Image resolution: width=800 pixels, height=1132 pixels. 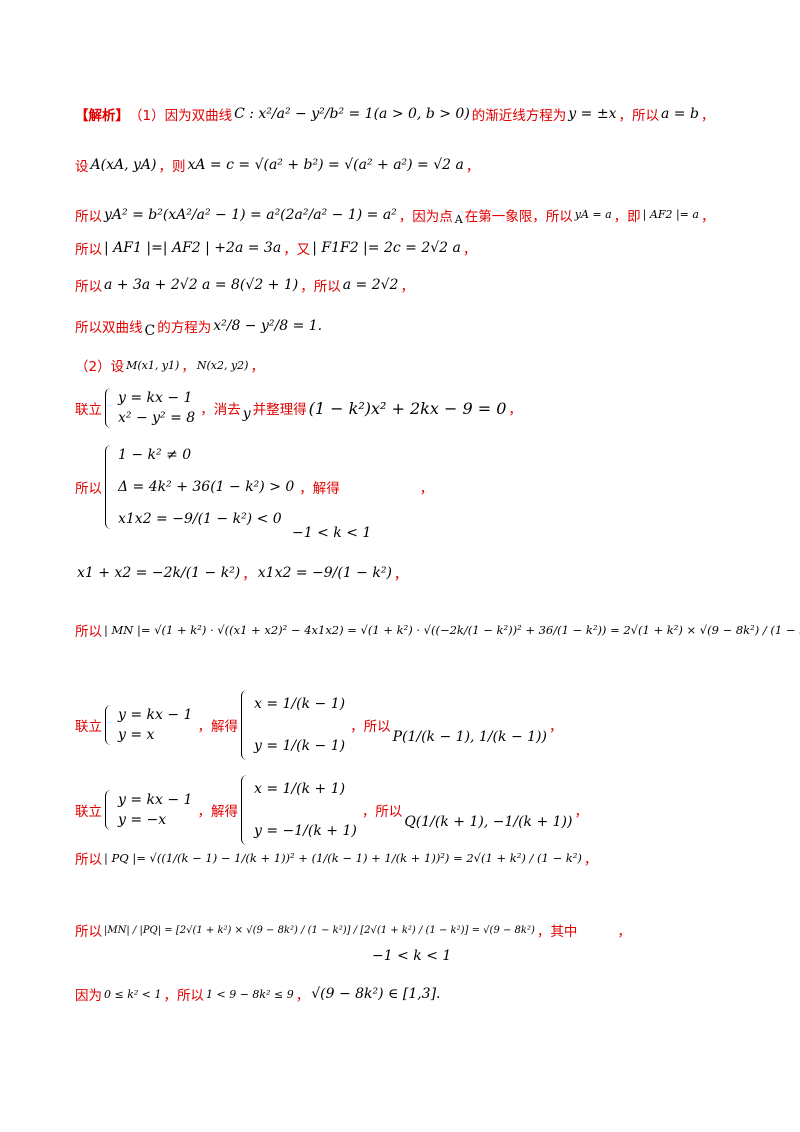 I want to click on formula: a = 2√2, so click(x=370, y=285).